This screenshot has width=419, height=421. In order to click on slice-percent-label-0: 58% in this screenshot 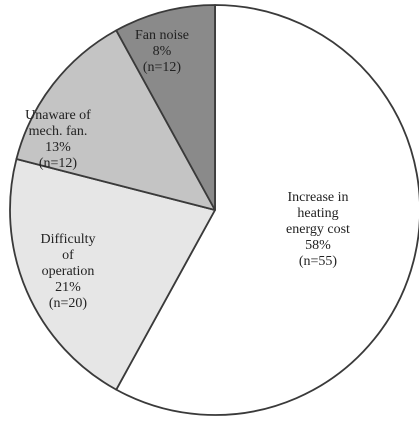, I will do `click(318, 245)`.